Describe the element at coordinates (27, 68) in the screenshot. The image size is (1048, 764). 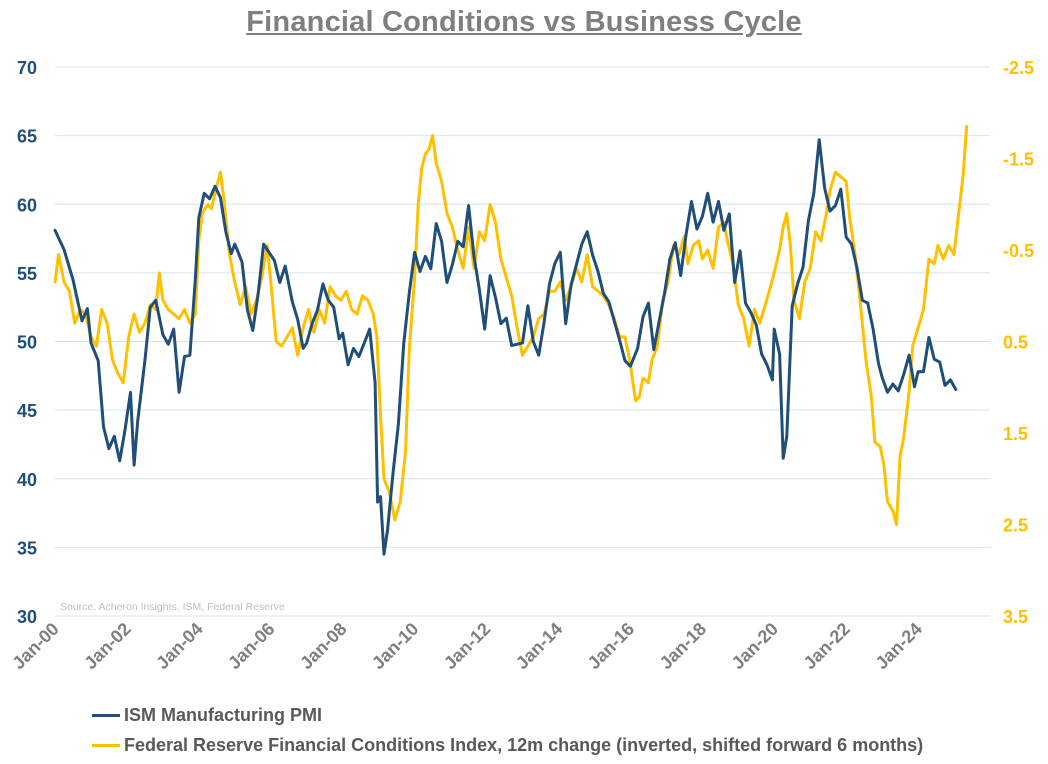
I see `left-tick-label: 70` at that location.